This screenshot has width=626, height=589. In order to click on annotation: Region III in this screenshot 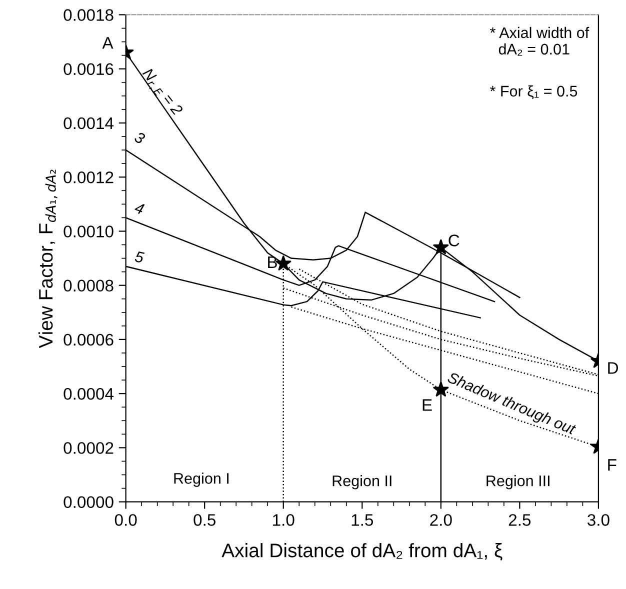, I will do `click(518, 482)`.